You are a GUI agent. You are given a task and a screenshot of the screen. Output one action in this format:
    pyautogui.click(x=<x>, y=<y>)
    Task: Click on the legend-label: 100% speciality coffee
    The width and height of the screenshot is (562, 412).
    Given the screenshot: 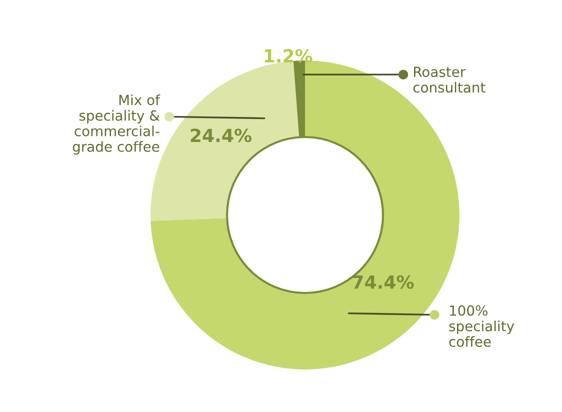 What is the action you would take?
    pyautogui.click(x=481, y=326)
    